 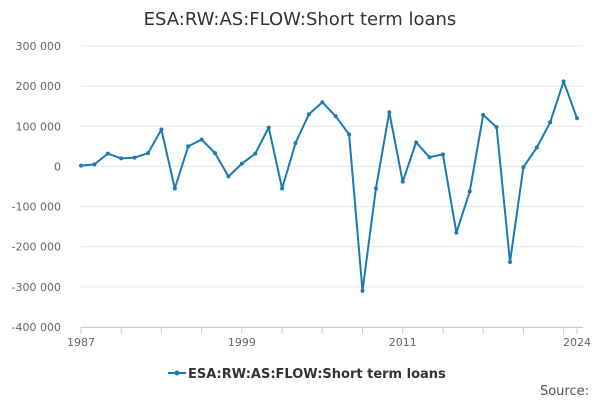 What do you see at coordinates (36, 247) in the screenshot?
I see `y-tick-label: -200 000` at bounding box center [36, 247].